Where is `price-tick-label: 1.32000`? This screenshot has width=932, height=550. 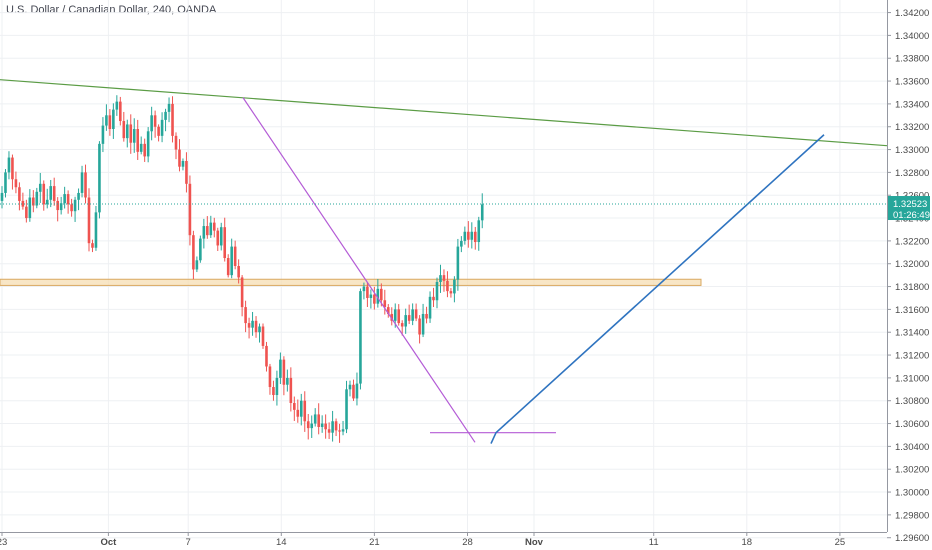
price-tick-label: 1.32000 is located at coordinates (912, 264).